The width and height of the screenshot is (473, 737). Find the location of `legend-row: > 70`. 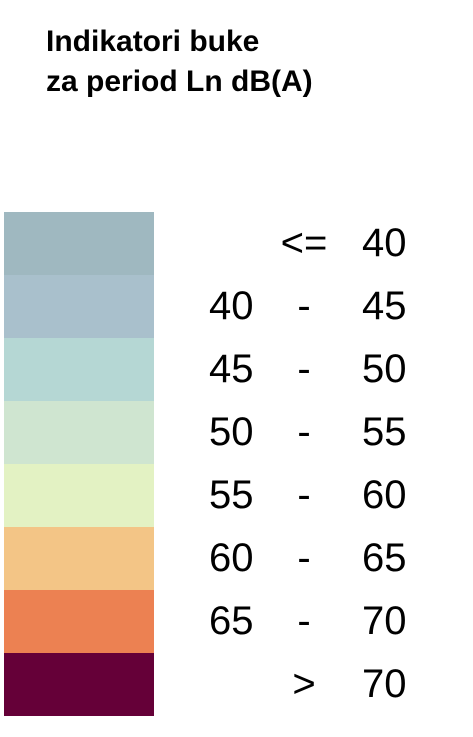

legend-row: > 70 is located at coordinates (219, 684).